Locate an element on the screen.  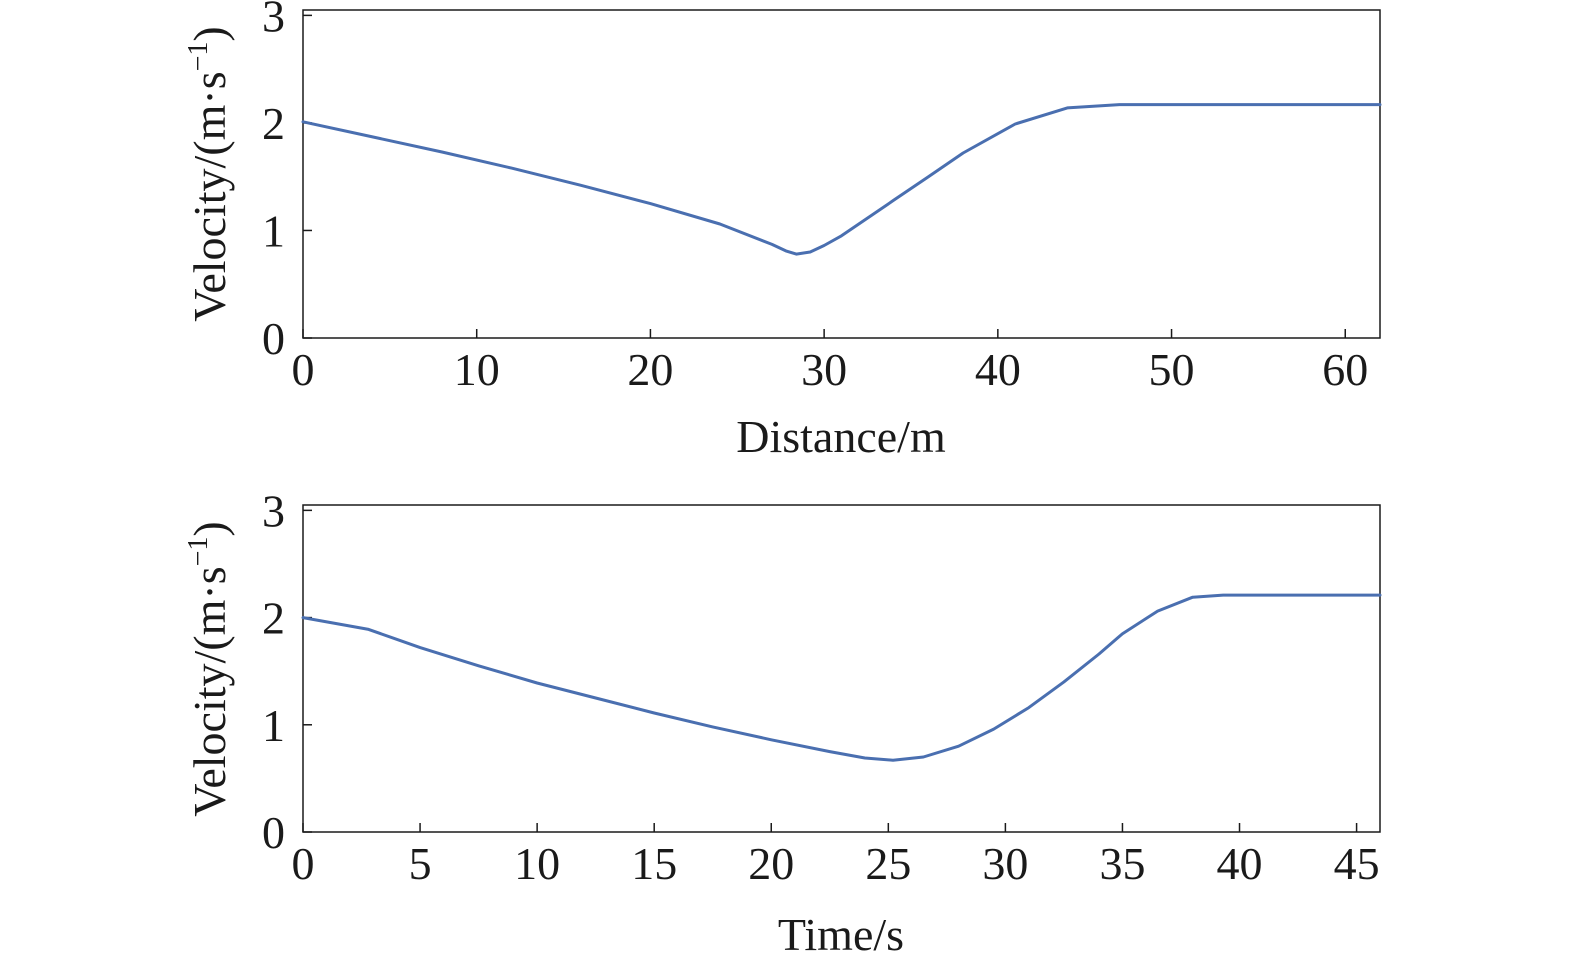
x-tick-label: 50 is located at coordinates (1172, 369).